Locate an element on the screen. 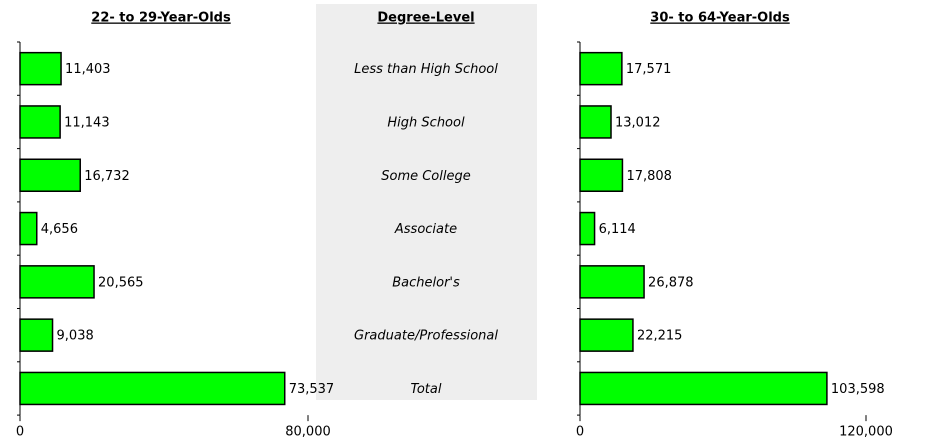 This screenshot has width=938, height=441. value-label: 73,537 is located at coordinates (312, 389).